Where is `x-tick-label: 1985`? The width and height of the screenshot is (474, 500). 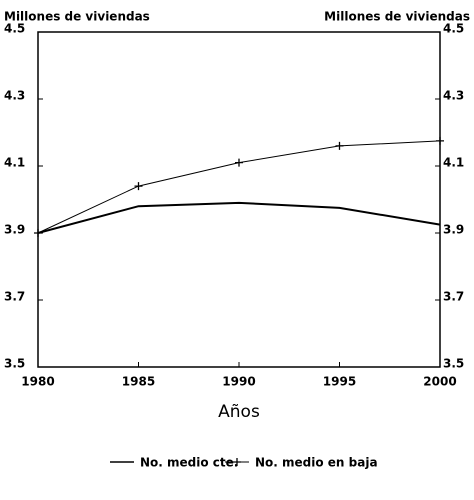
x-tick-label: 1985 is located at coordinates (138, 382).